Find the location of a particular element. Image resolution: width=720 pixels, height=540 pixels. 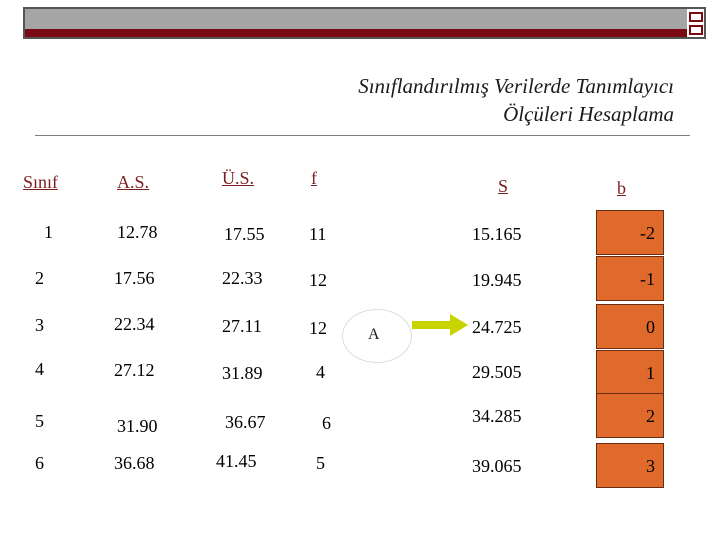

table-cell-as: 36.68 is located at coordinates (134, 463).